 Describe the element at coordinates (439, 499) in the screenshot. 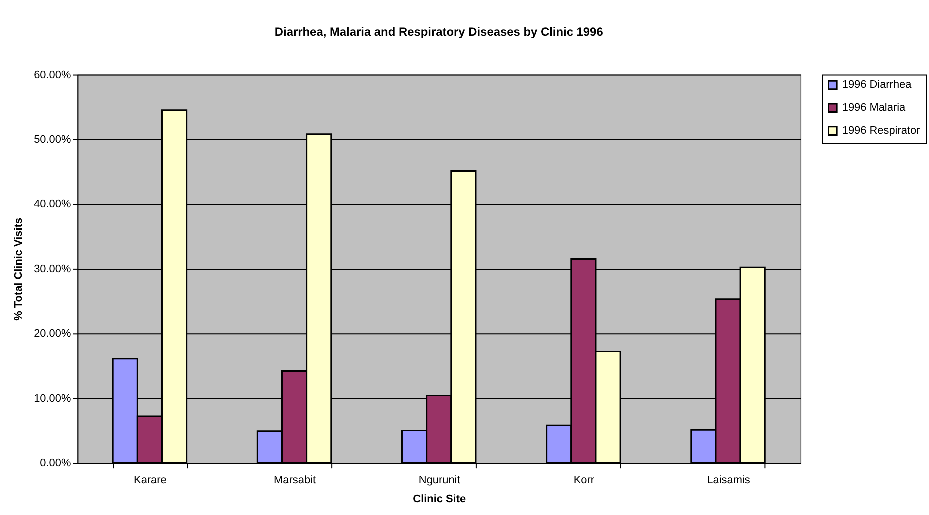

I see `x-axis-title: Clinic Site` at that location.